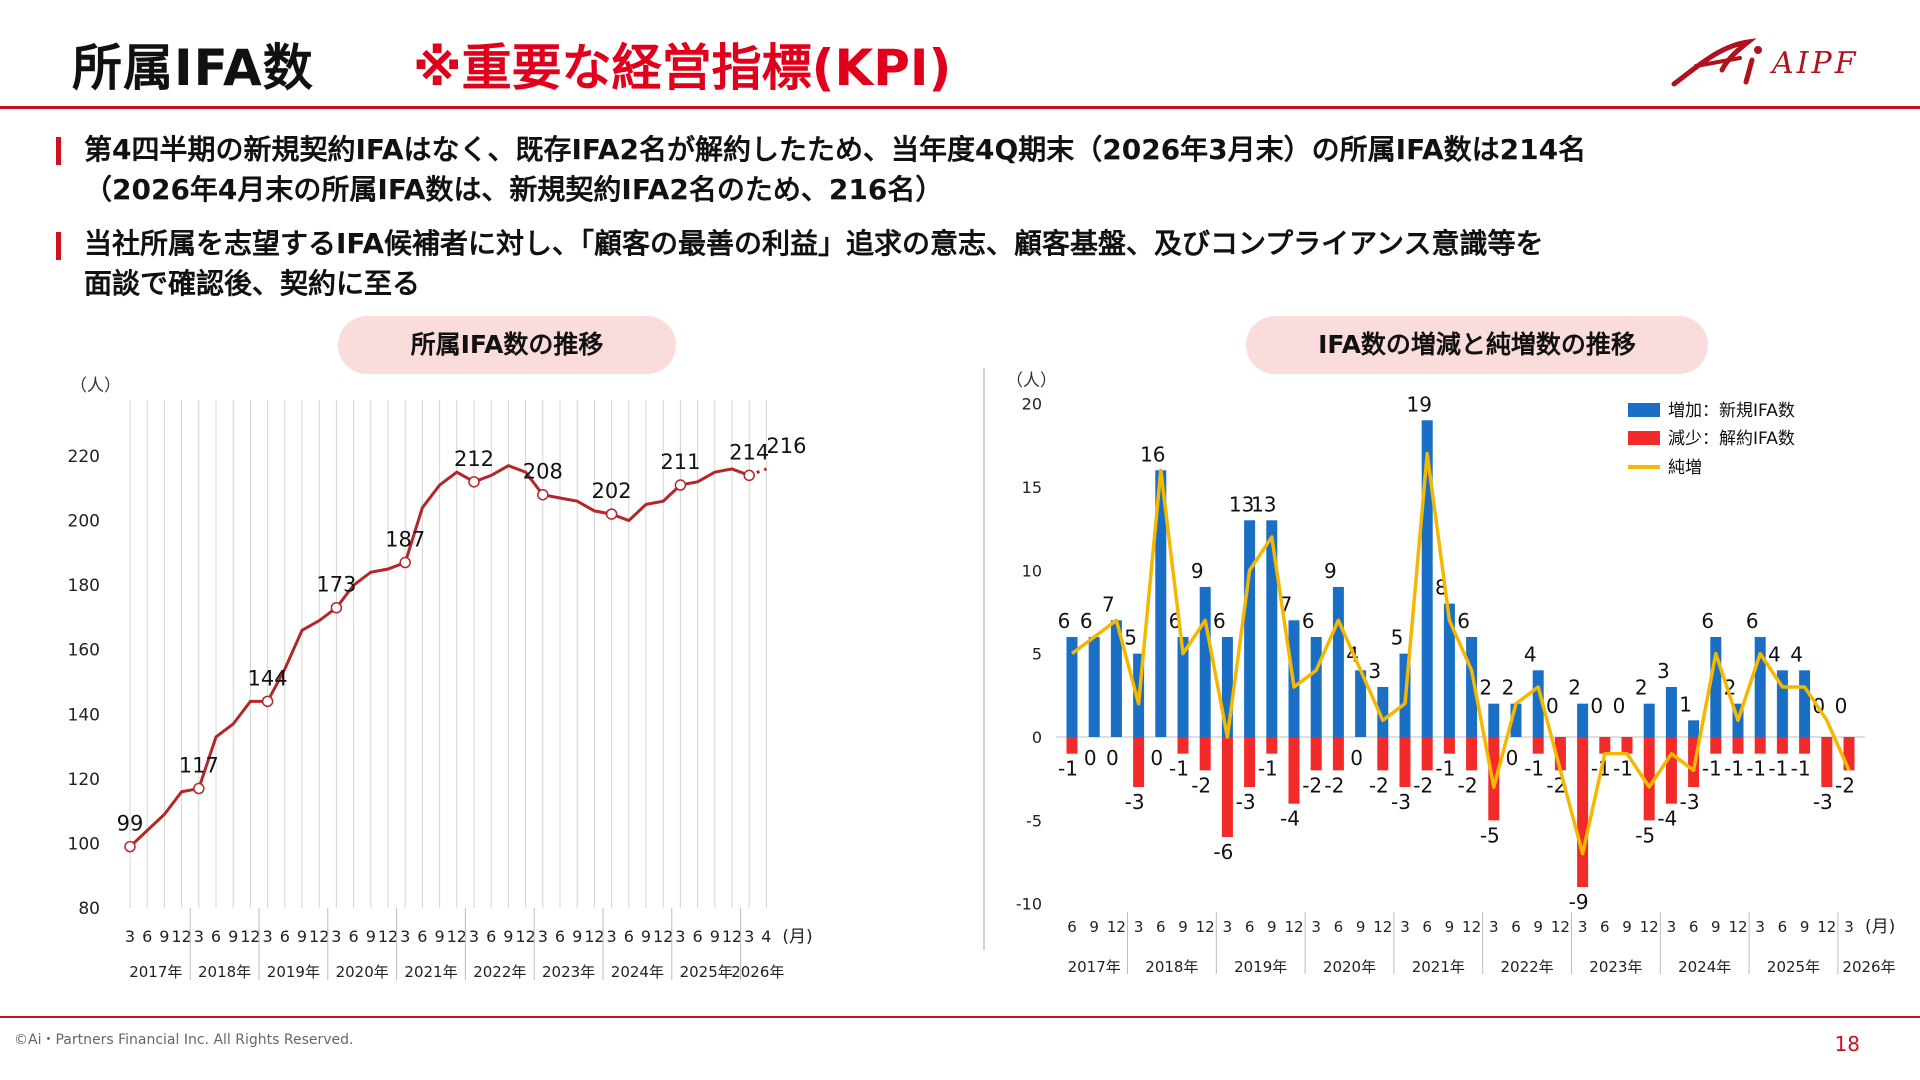  I want to click on y-tick-label: 160, so click(84, 651).